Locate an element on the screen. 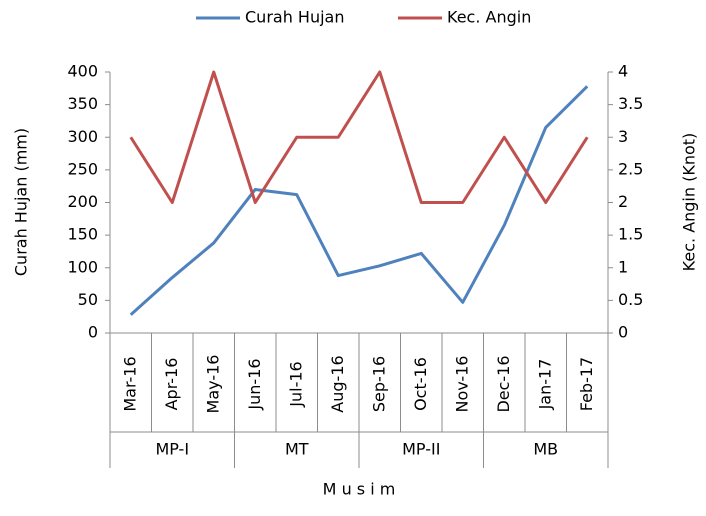 This screenshot has height=516, width=706. group-label: MB is located at coordinates (545, 449).